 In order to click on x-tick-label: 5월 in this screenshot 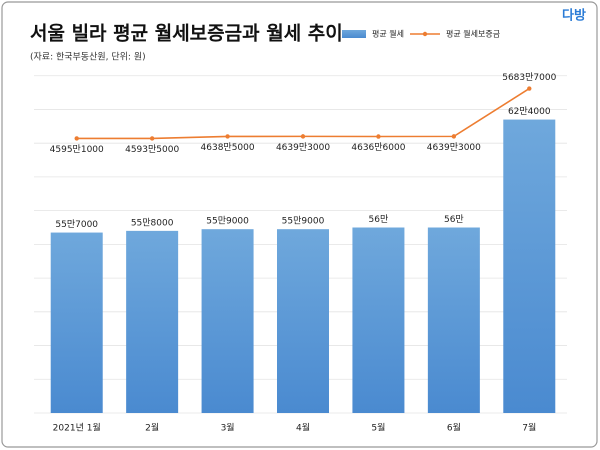, I will do `click(378, 428)`.